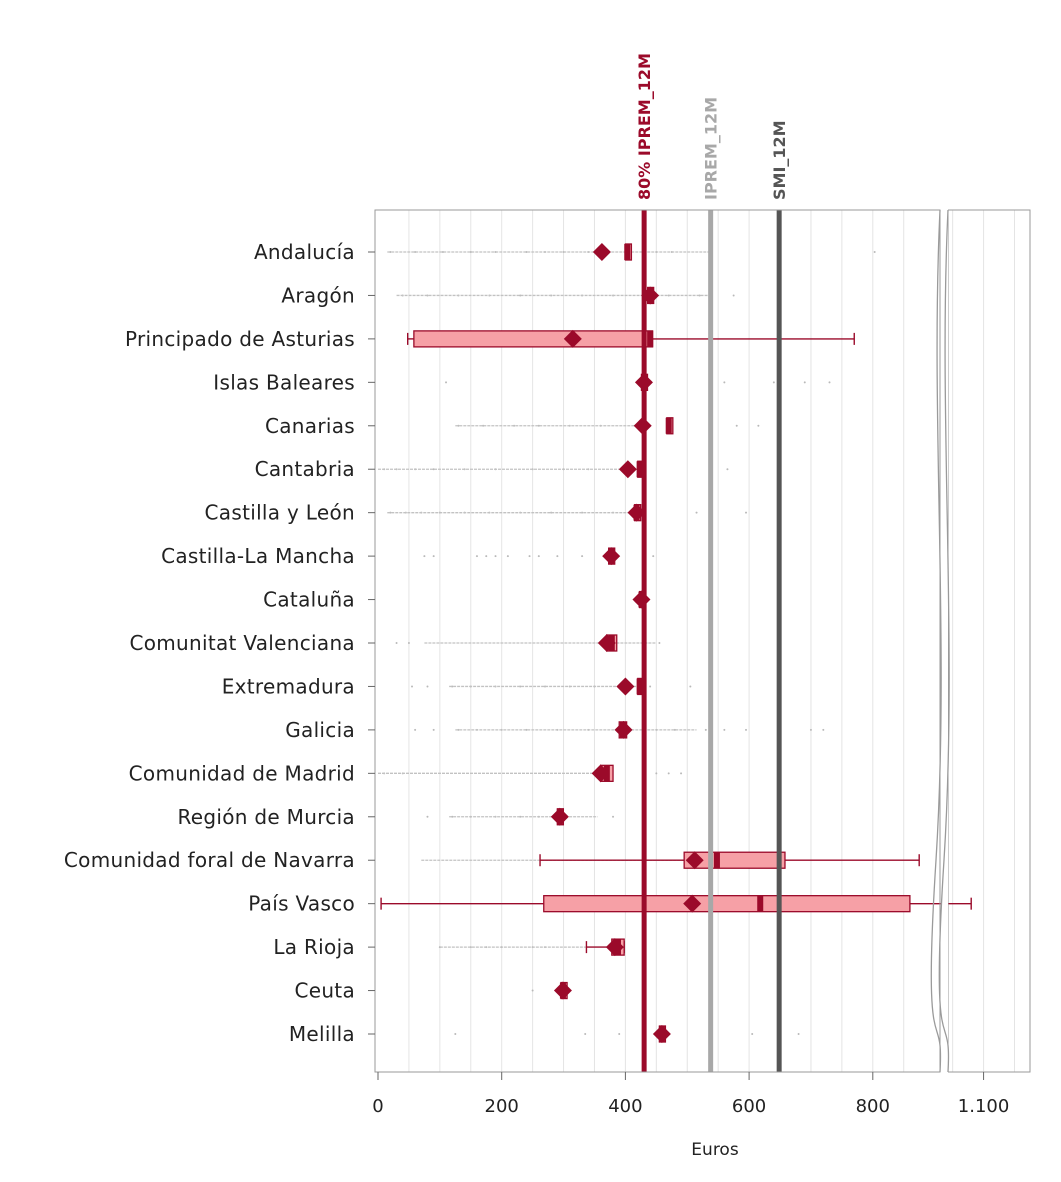 The height and width of the screenshot is (1182, 1061). Describe the element at coordinates (502, 1106) in the screenshot. I see `x-tick-label: 200` at that location.